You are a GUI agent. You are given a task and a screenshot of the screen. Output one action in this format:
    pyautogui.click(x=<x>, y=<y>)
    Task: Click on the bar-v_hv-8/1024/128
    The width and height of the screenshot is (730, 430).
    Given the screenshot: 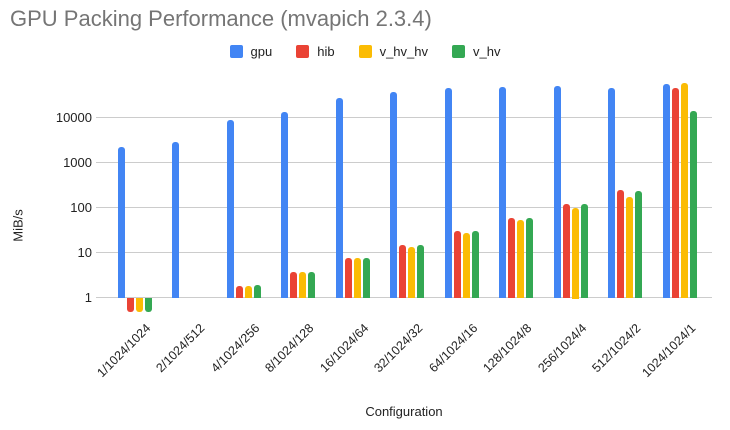 What is the action you would take?
    pyautogui.click(x=311, y=285)
    